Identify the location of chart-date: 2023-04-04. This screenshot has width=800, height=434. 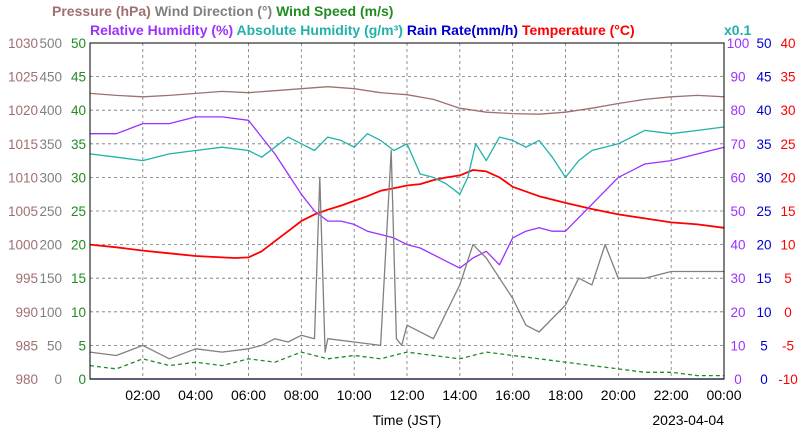
(688, 420).